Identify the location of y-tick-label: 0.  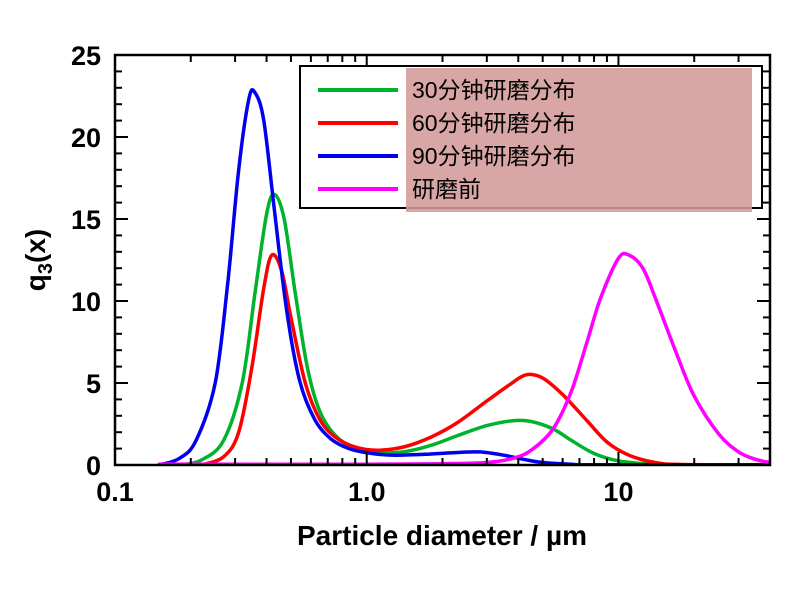
(93, 466).